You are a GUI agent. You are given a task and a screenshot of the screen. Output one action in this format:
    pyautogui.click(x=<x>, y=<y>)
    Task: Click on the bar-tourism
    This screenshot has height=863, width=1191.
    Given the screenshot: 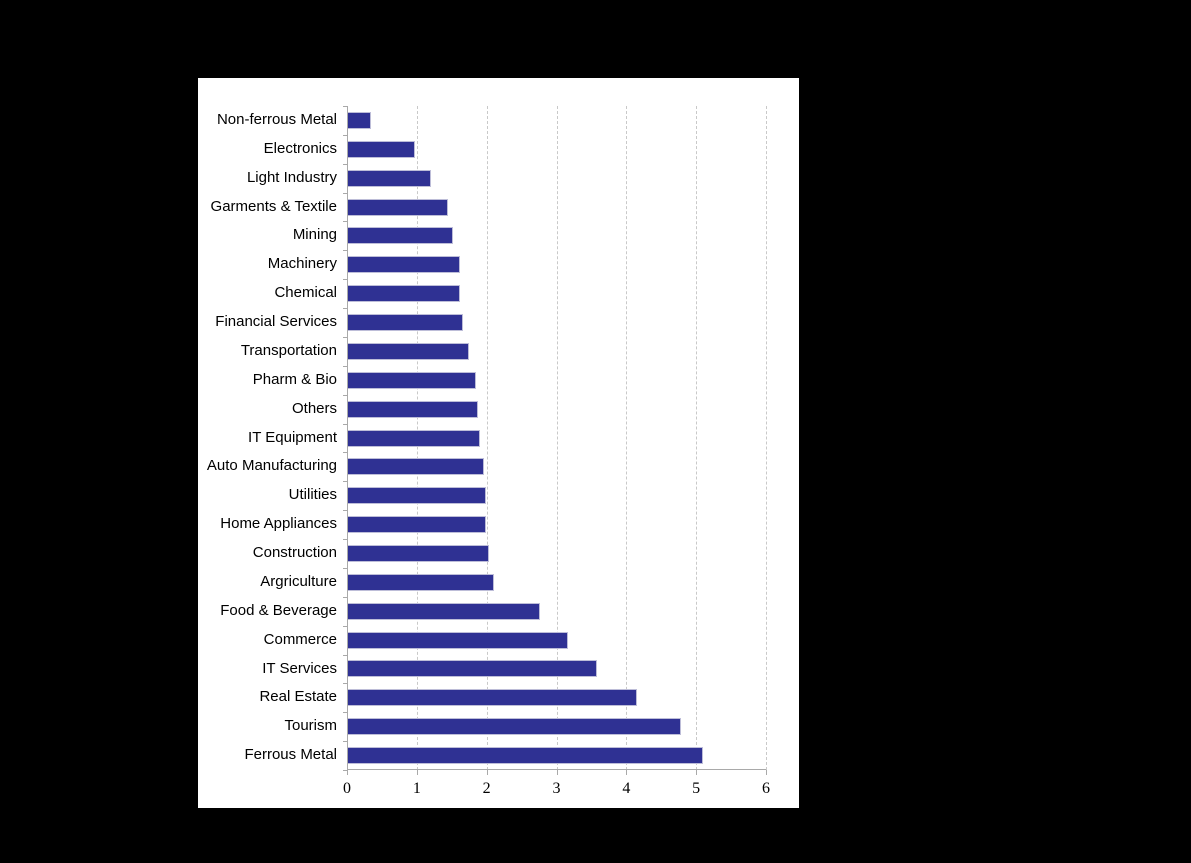 What is the action you would take?
    pyautogui.click(x=514, y=727)
    